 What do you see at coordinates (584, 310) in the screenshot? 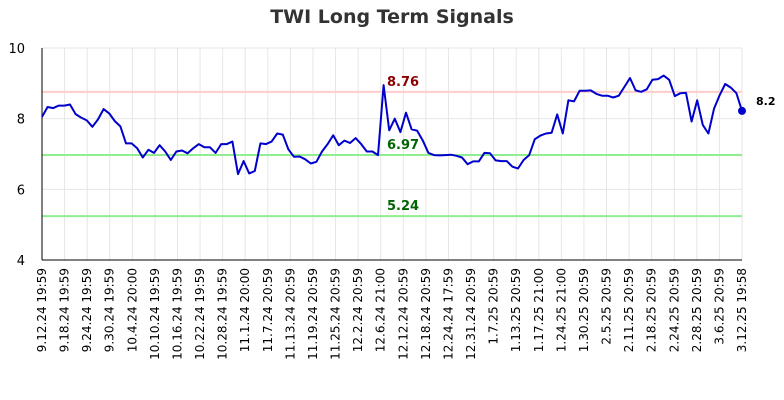
I see `x-tick-label: 1.30.25 20:59` at bounding box center [584, 310].